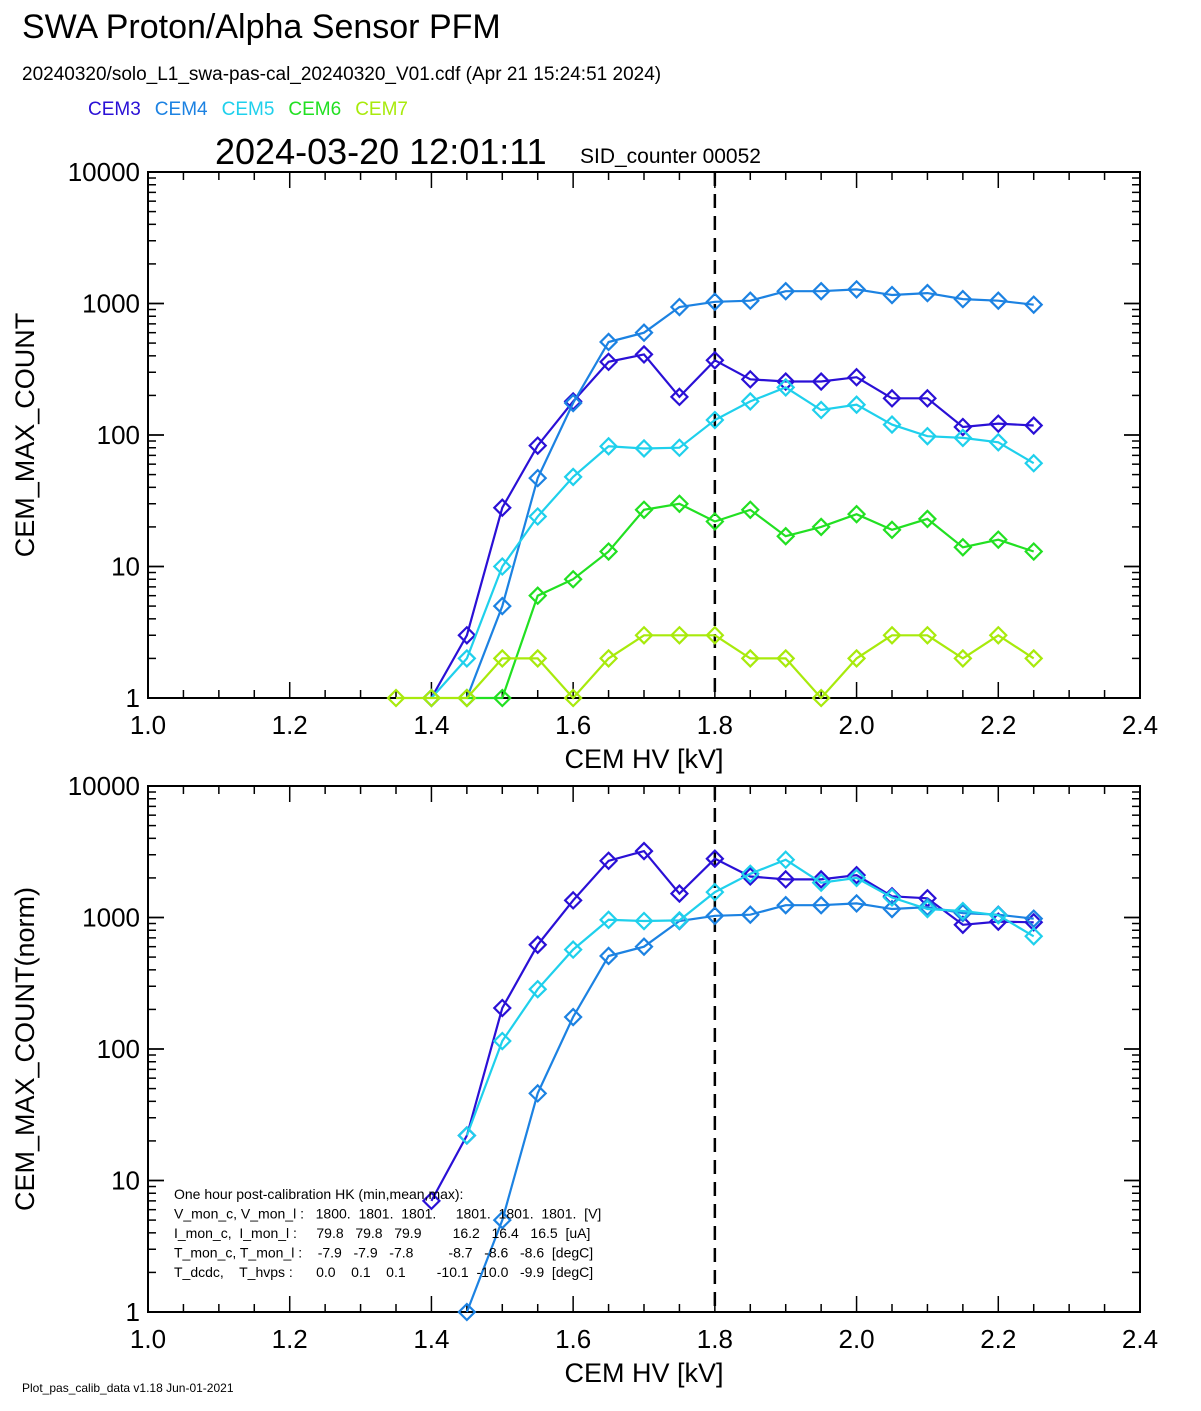 The height and width of the screenshot is (1411, 1201). What do you see at coordinates (998, 725) in the screenshot?
I see `x-tick-label: 2.2` at bounding box center [998, 725].